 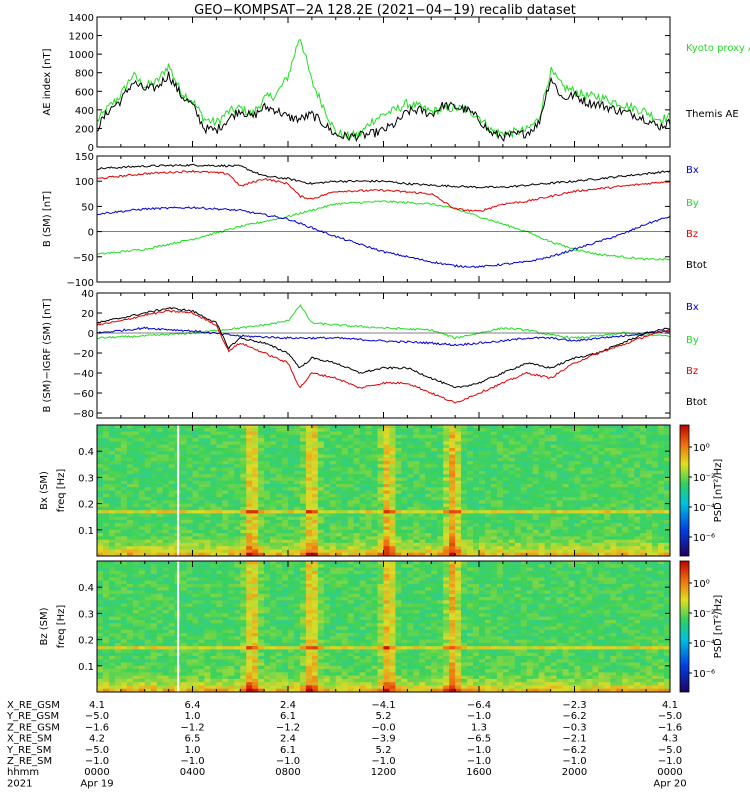 I want to click on y-axis-label: B (SM)−IGRF (SM) [nT], so click(x=47, y=355).